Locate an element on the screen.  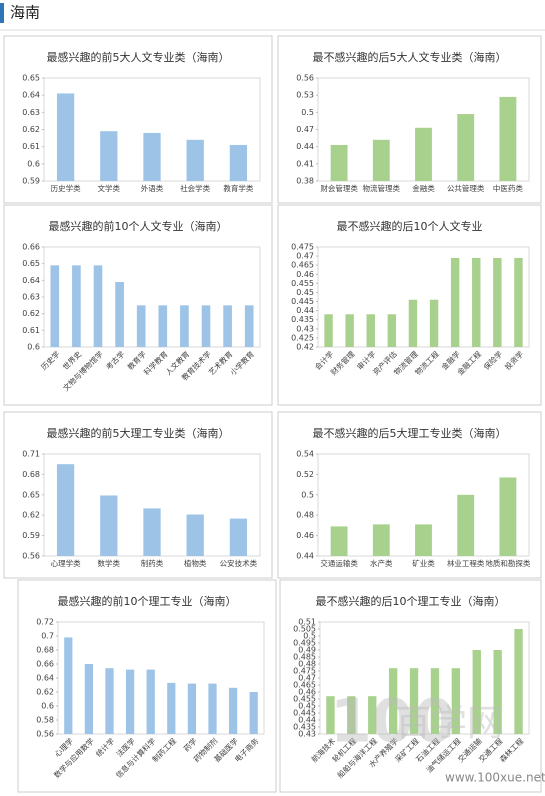
y-tick-label: 0.46 is located at coordinates (305, 535).